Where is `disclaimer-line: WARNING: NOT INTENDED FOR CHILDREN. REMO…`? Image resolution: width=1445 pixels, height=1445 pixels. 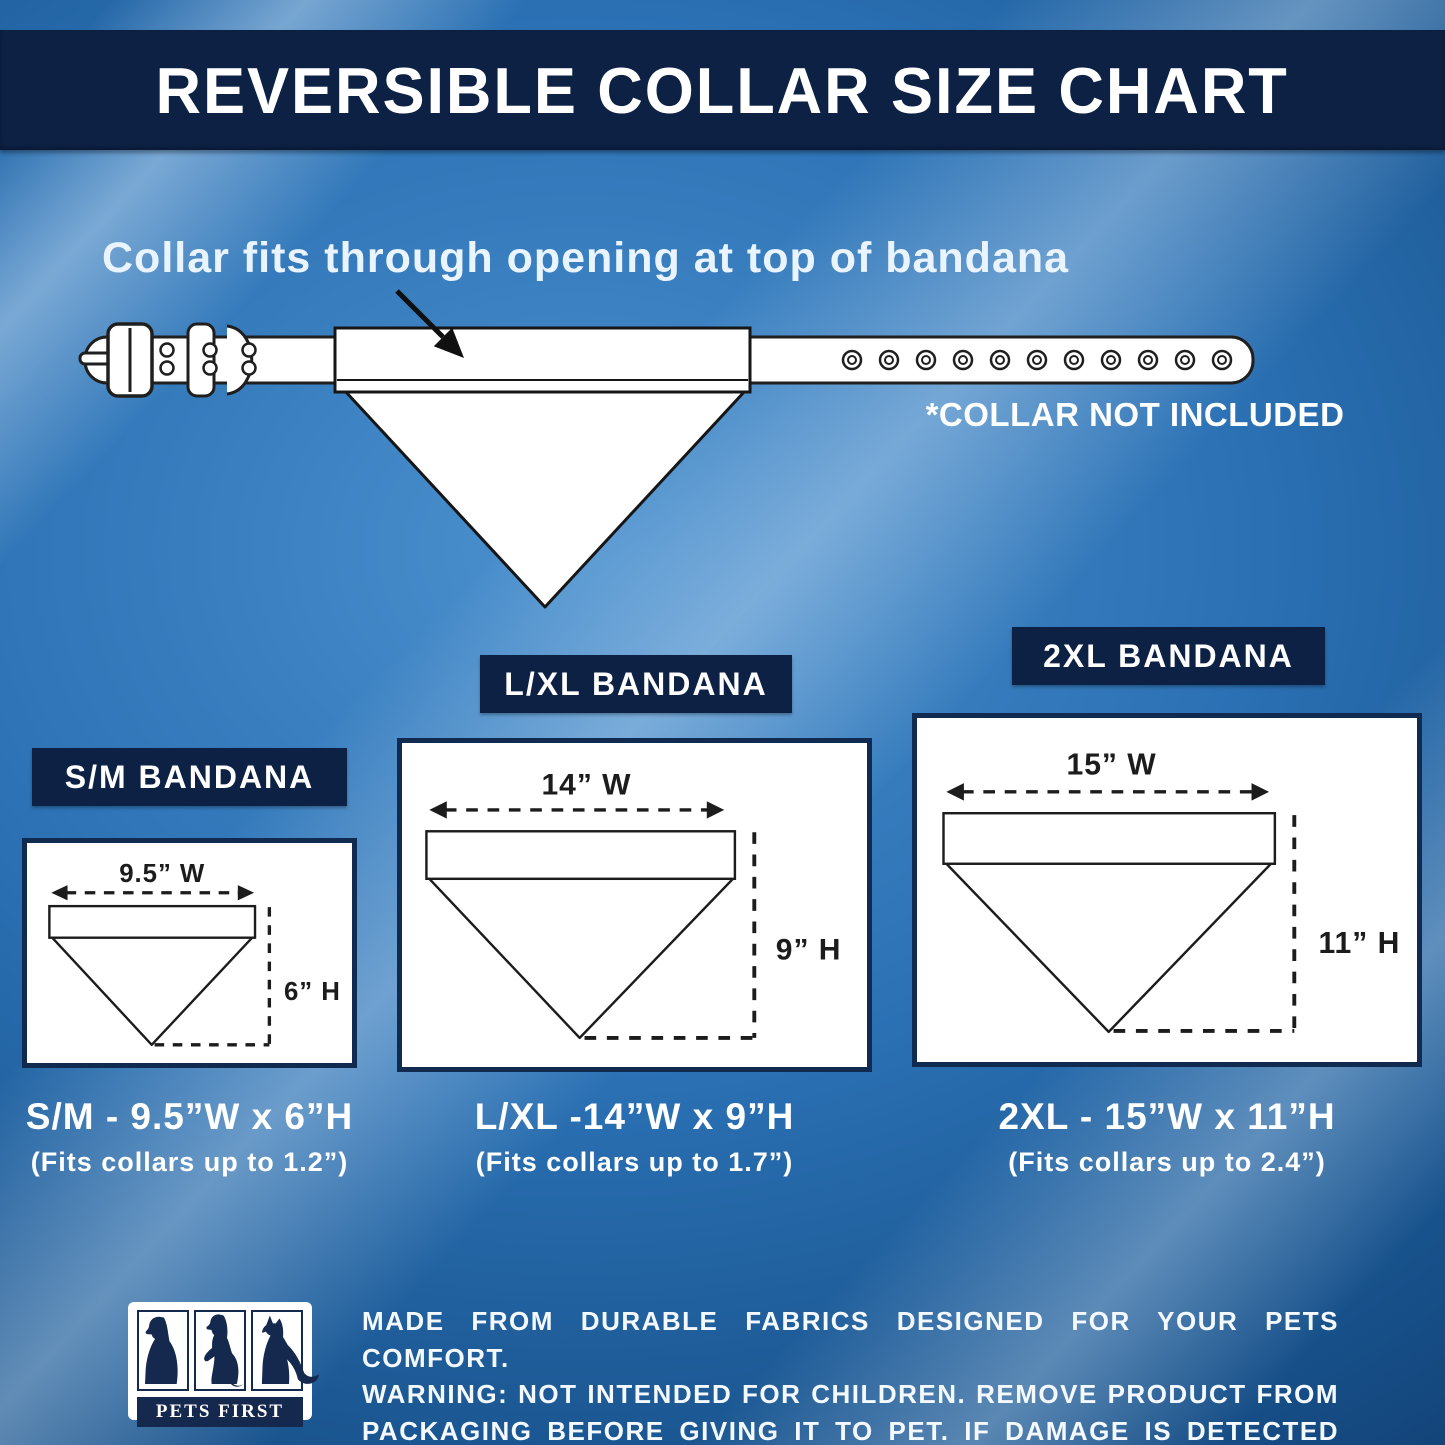 disclaimer-line: WARNING: NOT INTENDED FOR CHILDREN. REMO… is located at coordinates (850, 1394).